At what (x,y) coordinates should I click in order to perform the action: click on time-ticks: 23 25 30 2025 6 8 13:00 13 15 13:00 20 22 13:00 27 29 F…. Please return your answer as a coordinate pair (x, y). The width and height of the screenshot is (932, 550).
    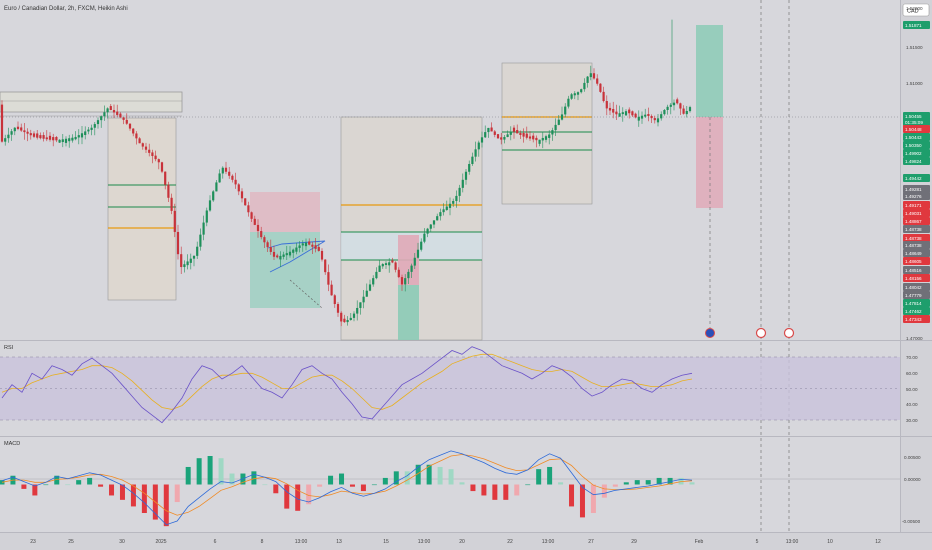
    Looking at the image, I should click on (455, 542).